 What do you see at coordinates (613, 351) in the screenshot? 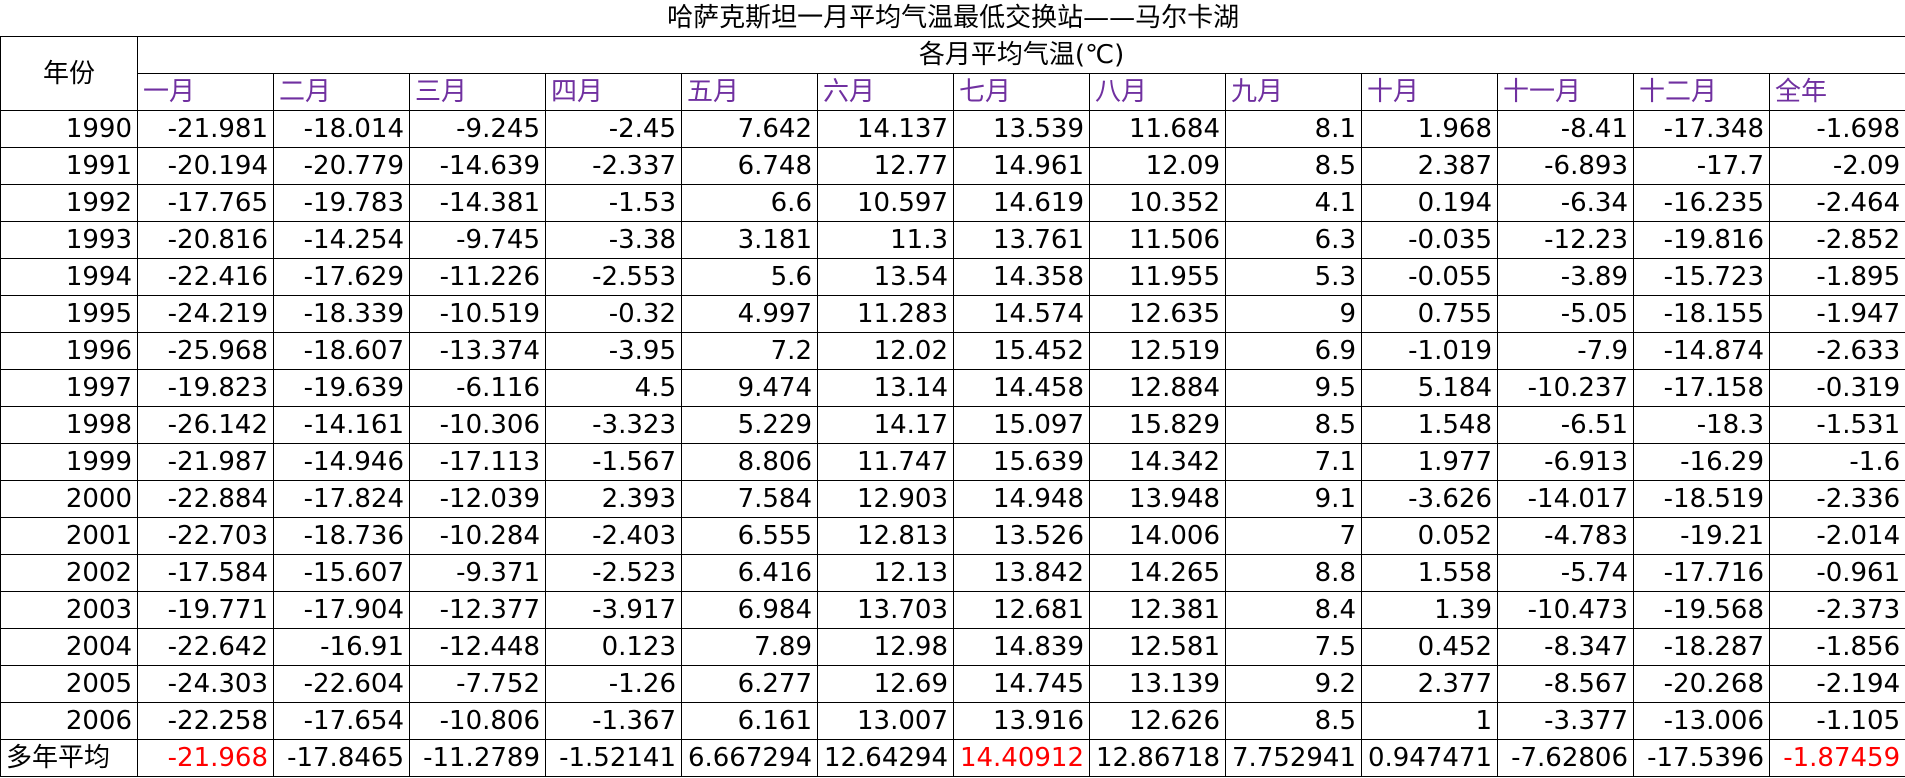
I see `table-cell: -3.95` at bounding box center [613, 351].